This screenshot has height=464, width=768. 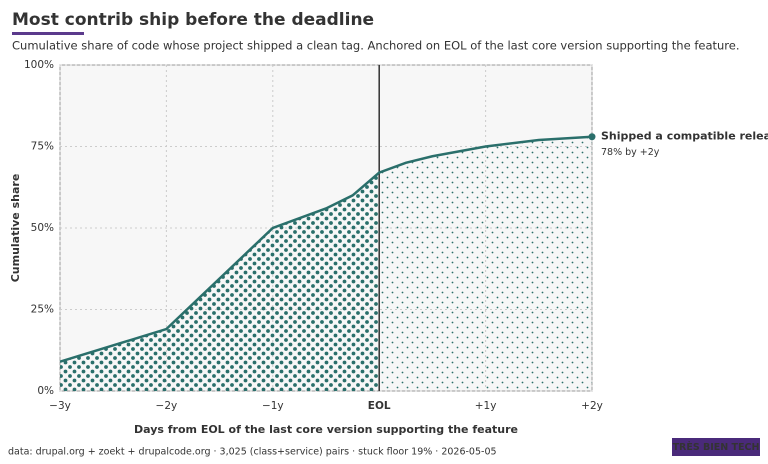 I want to click on x-tick-label: −1y, so click(x=273, y=406).